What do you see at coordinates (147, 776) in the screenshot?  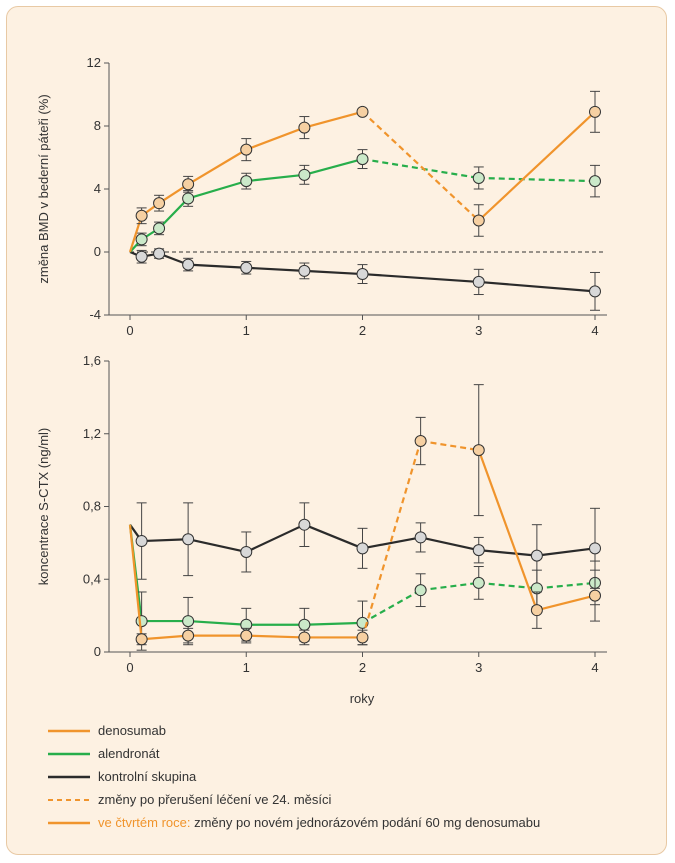 I see `legend-label-control: kontrolní skupina` at bounding box center [147, 776].